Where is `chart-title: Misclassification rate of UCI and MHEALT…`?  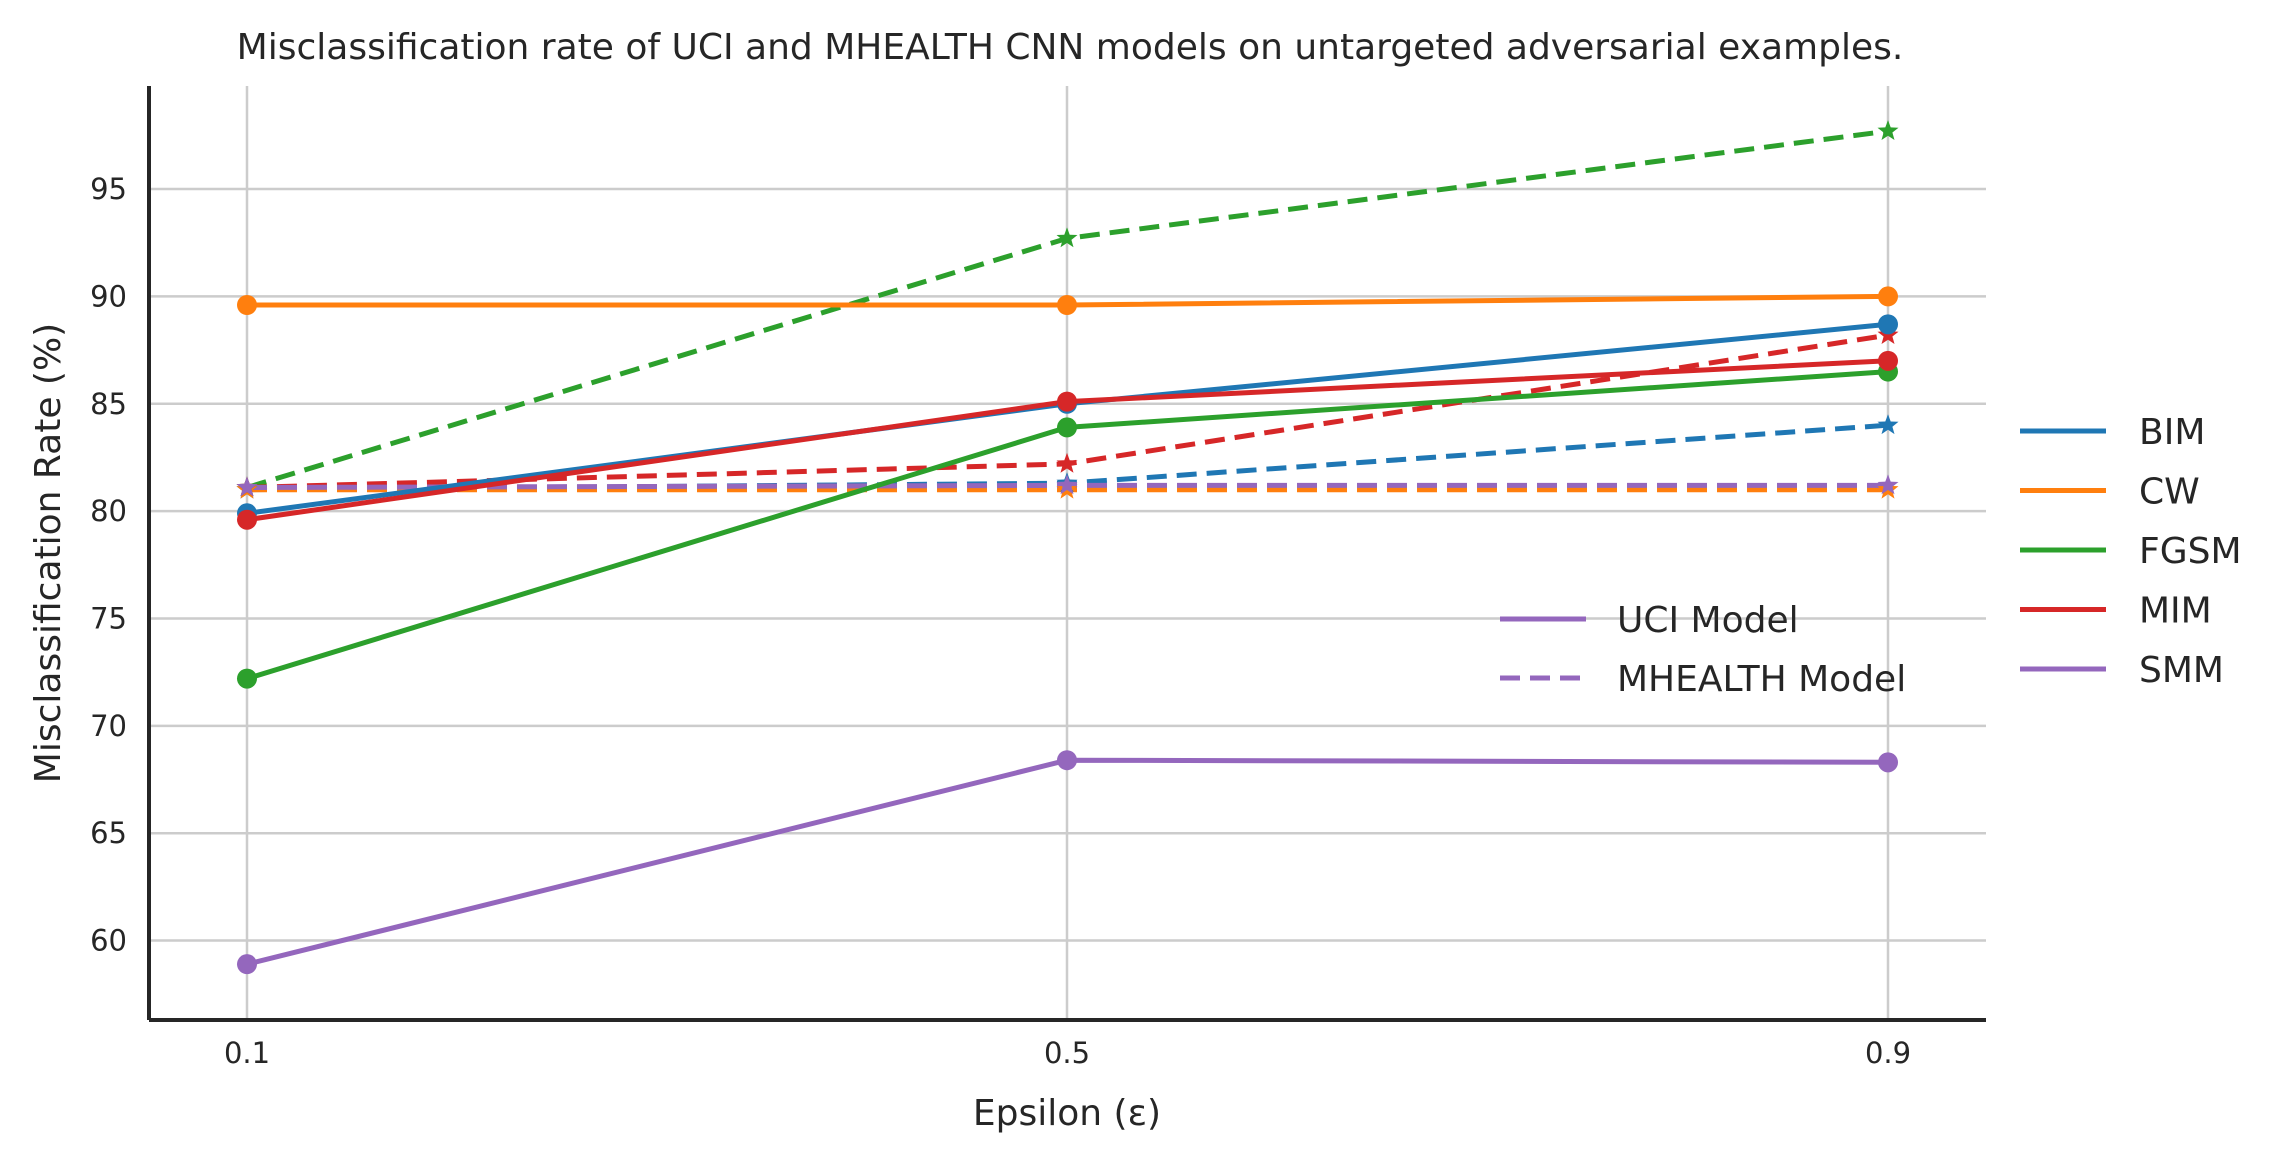
chart-title: Misclassification rate of UCI and MHEALT… is located at coordinates (1070, 47).